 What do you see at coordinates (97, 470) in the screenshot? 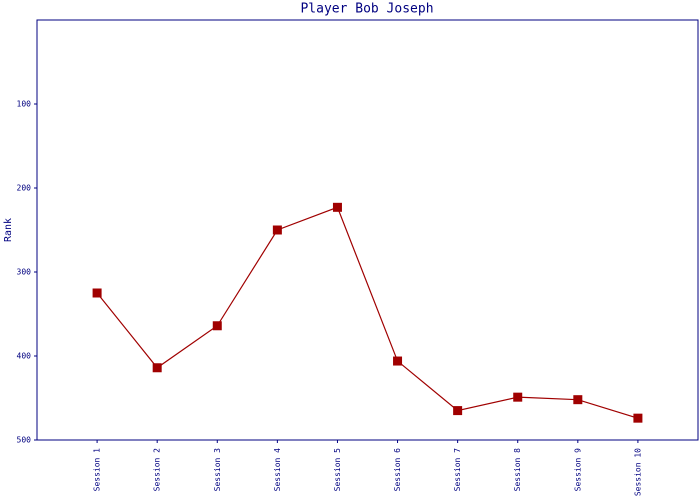
I see `x-tick-label: Session 1` at bounding box center [97, 470].